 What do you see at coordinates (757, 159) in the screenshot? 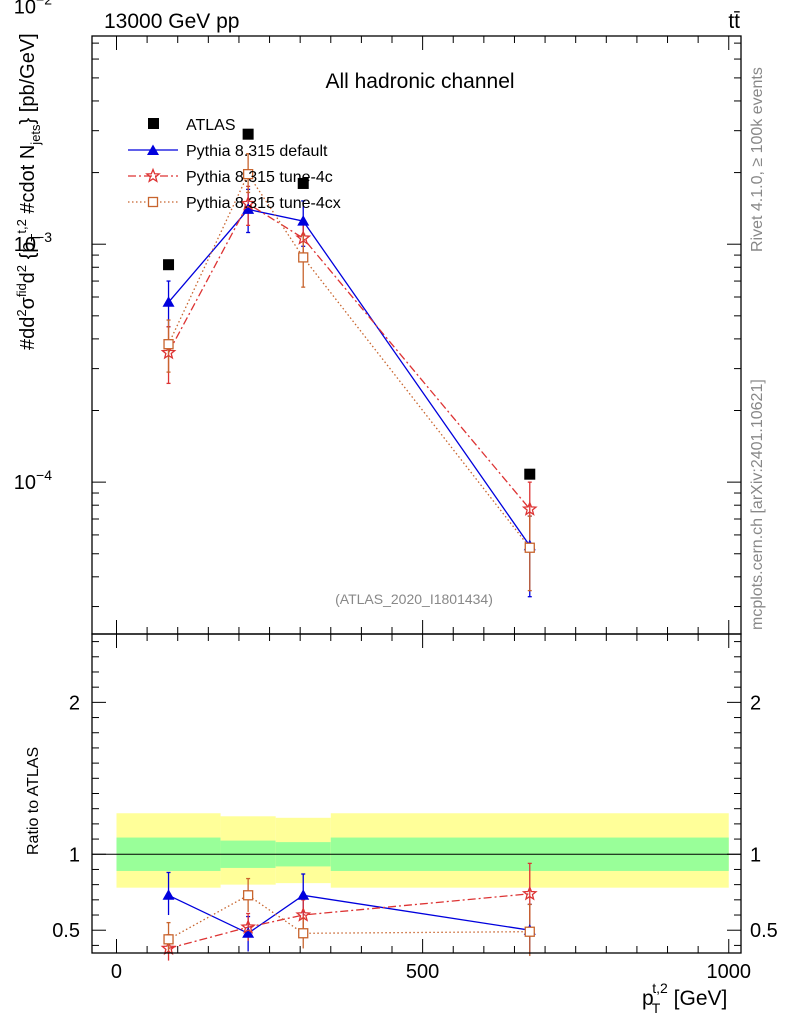
I see `rivet-label: Rivet 4.1.0, ≥ 100k events` at bounding box center [757, 159].